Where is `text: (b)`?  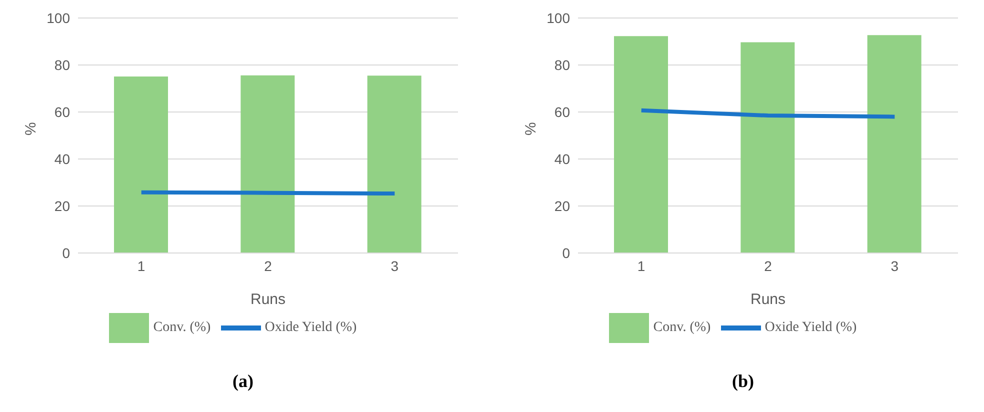
text: (b) is located at coordinates (743, 381).